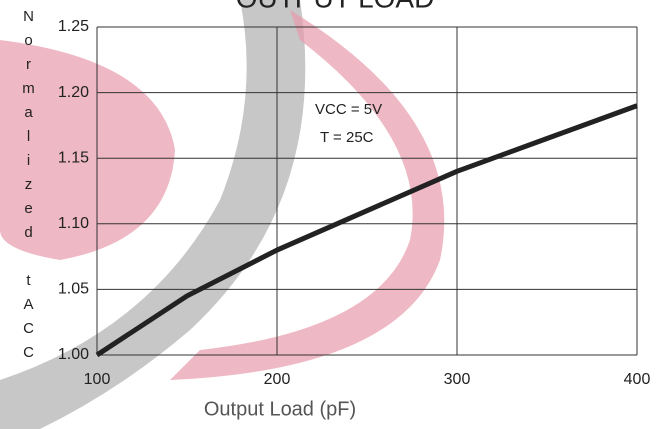  Describe the element at coordinates (97, 379) in the screenshot. I see `x-tick-label: 100` at that location.